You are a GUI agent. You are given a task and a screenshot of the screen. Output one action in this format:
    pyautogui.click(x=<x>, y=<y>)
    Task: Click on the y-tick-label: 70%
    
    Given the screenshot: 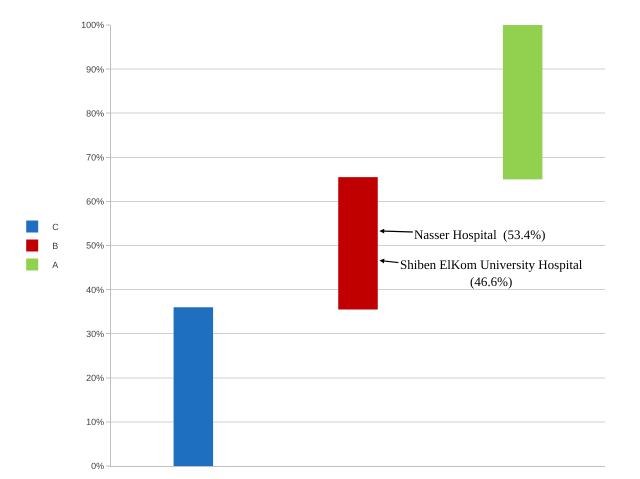 What is the action you would take?
    pyautogui.click(x=95, y=157)
    